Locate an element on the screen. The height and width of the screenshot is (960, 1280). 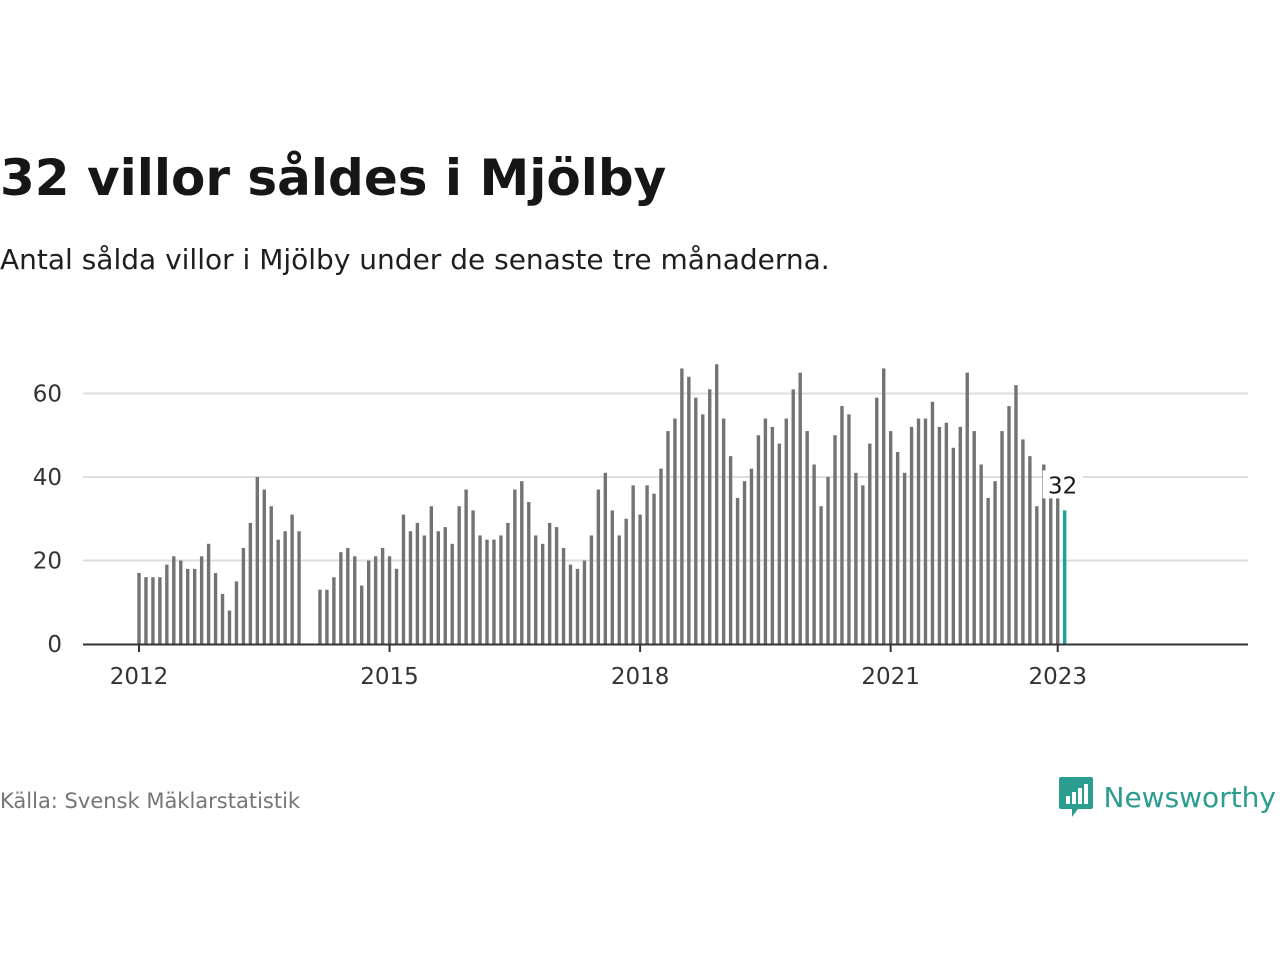
annotations: 32 is located at coordinates (1062, 484).